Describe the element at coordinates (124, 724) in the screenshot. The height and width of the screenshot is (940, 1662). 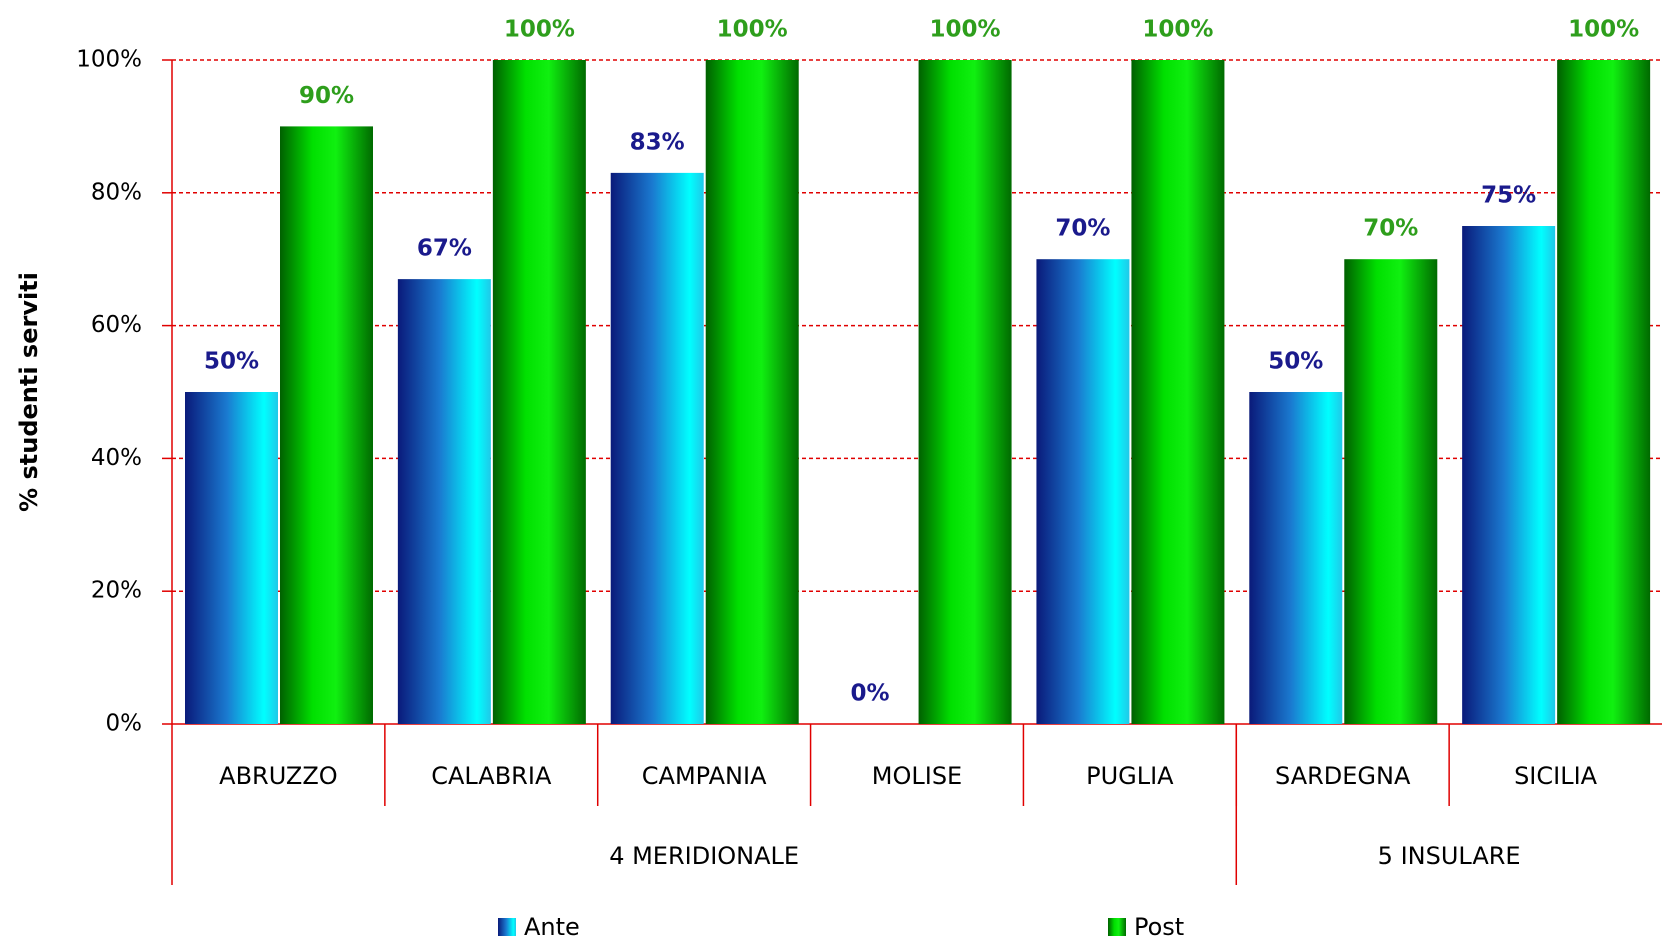
I see `y-tick-label: 0%` at that location.